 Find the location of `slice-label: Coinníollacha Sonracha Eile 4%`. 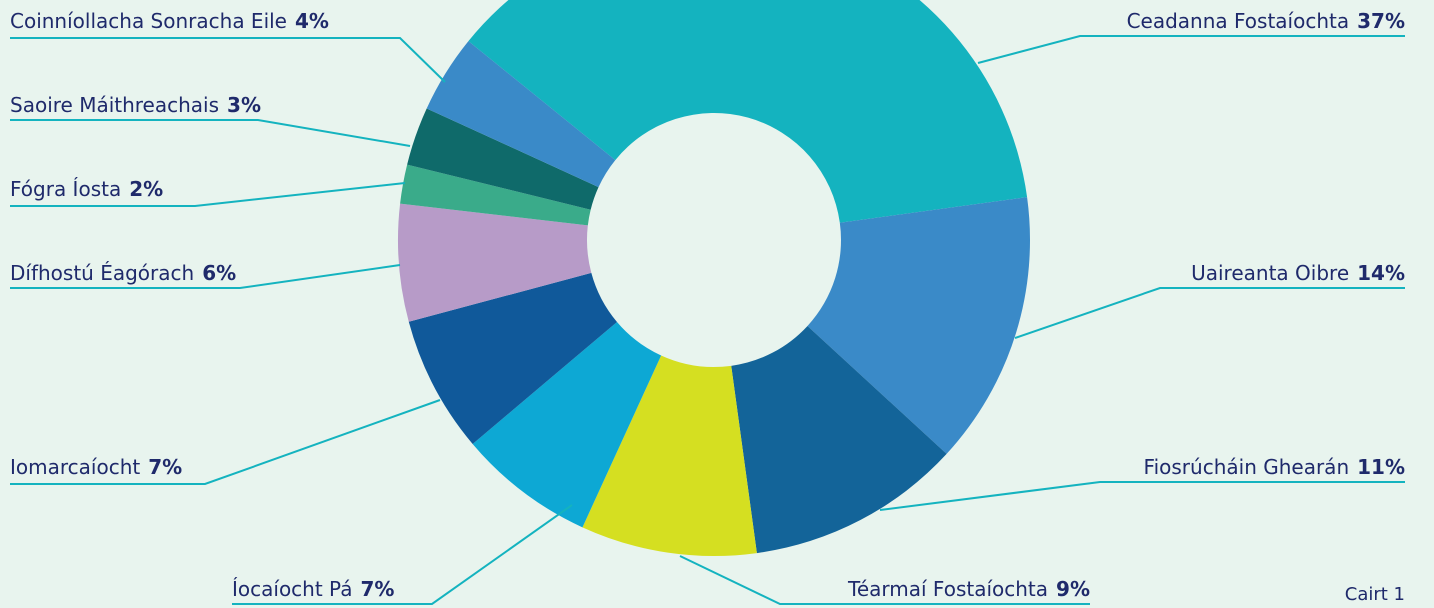

slice-label: Coinníollacha Sonracha Eile 4% is located at coordinates (169, 21).